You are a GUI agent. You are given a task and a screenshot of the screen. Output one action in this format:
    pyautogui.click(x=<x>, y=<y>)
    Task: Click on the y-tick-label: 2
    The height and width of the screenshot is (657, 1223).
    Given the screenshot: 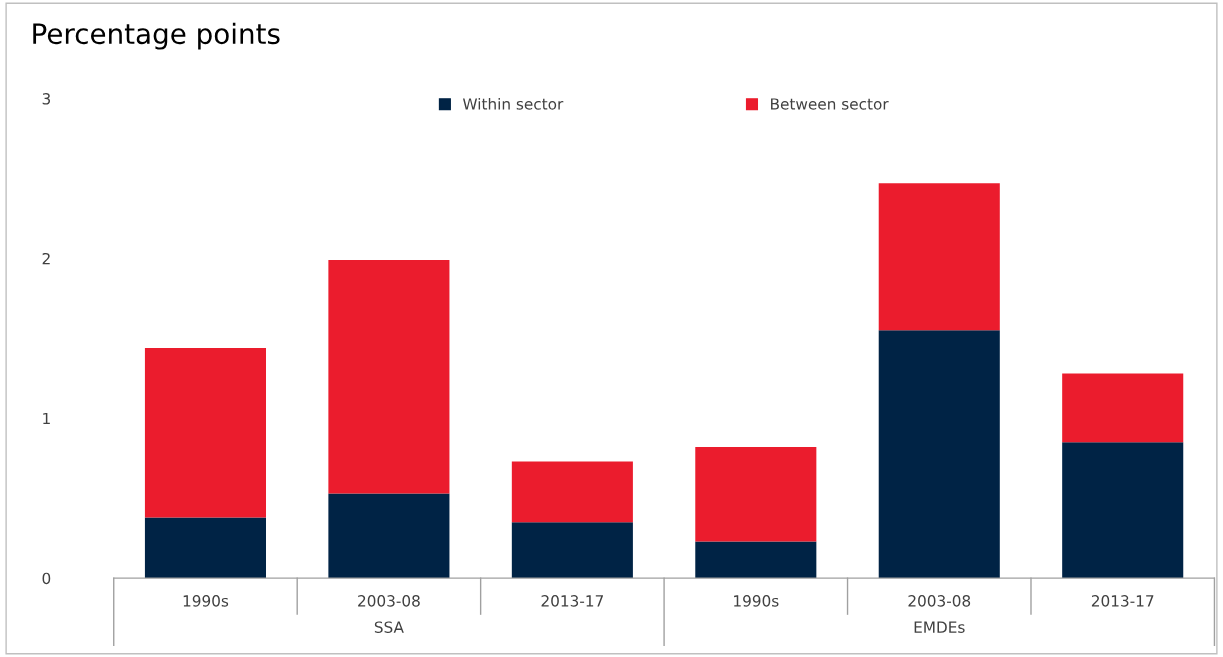 What is the action you would take?
    pyautogui.click(x=46, y=258)
    